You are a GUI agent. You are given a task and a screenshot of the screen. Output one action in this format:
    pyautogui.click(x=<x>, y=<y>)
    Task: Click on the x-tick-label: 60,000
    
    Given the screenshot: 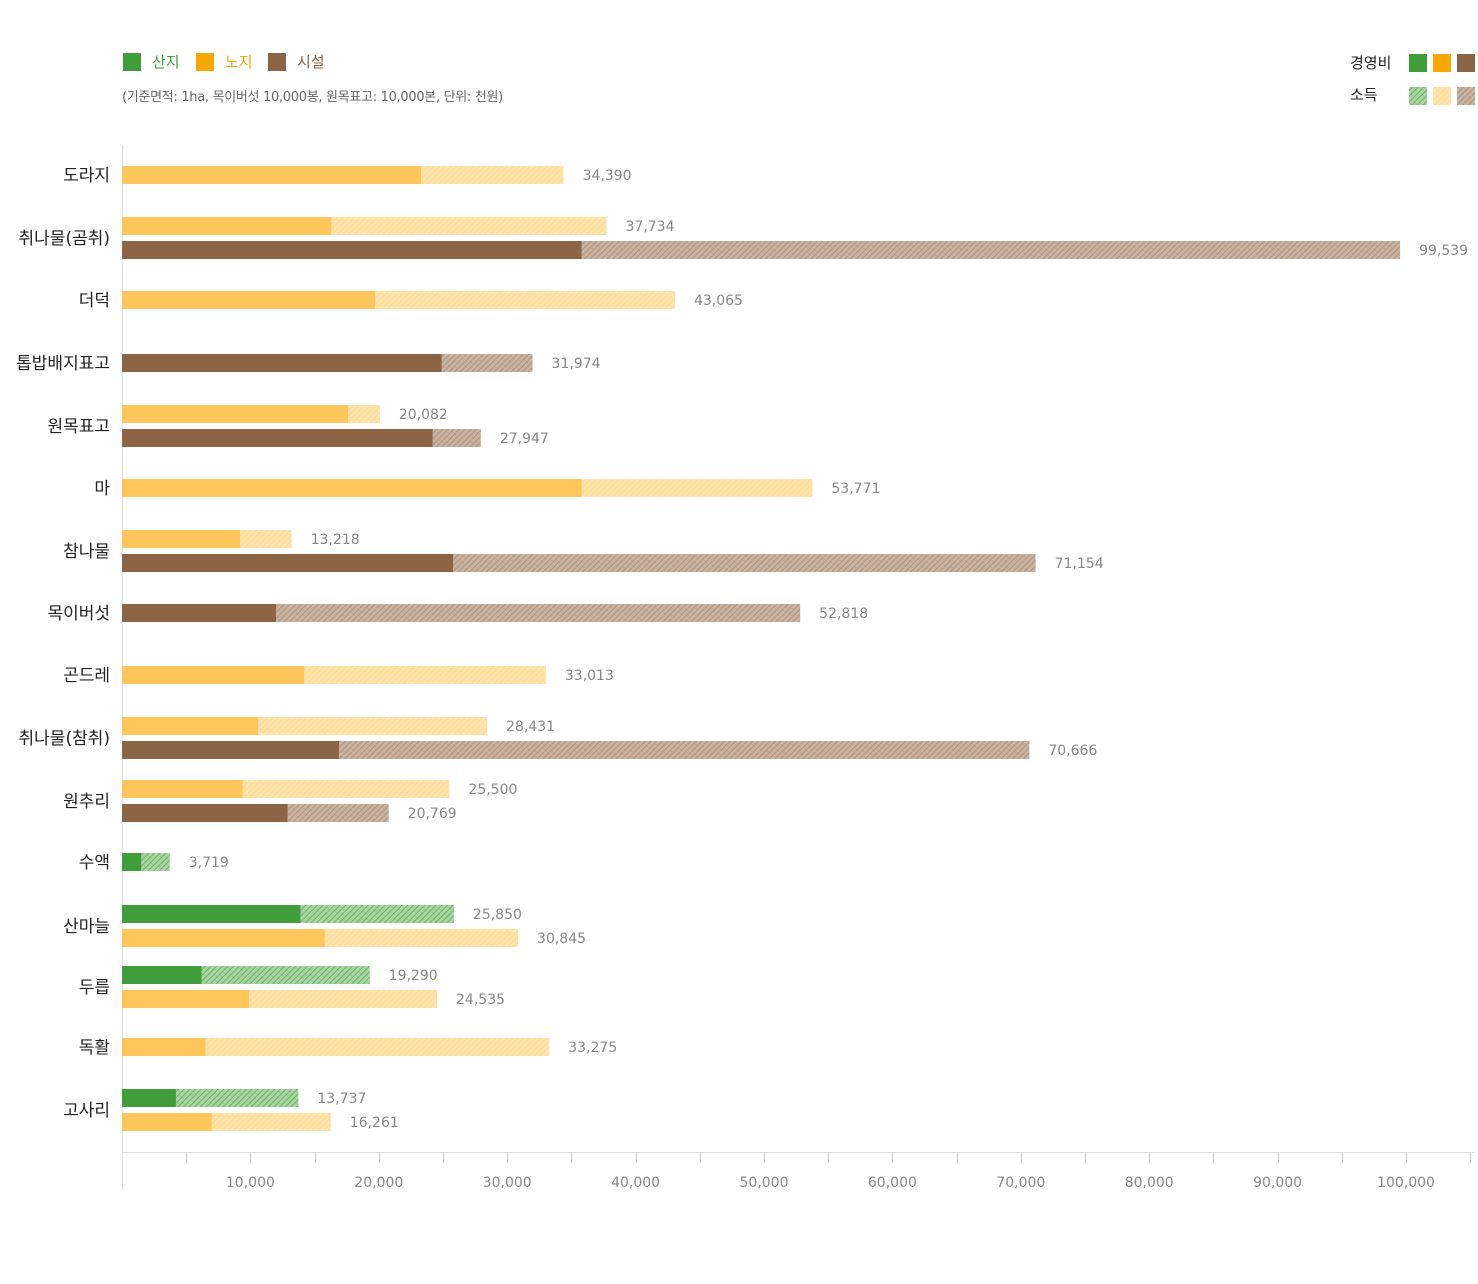 What is the action you would take?
    pyautogui.click(x=892, y=1183)
    